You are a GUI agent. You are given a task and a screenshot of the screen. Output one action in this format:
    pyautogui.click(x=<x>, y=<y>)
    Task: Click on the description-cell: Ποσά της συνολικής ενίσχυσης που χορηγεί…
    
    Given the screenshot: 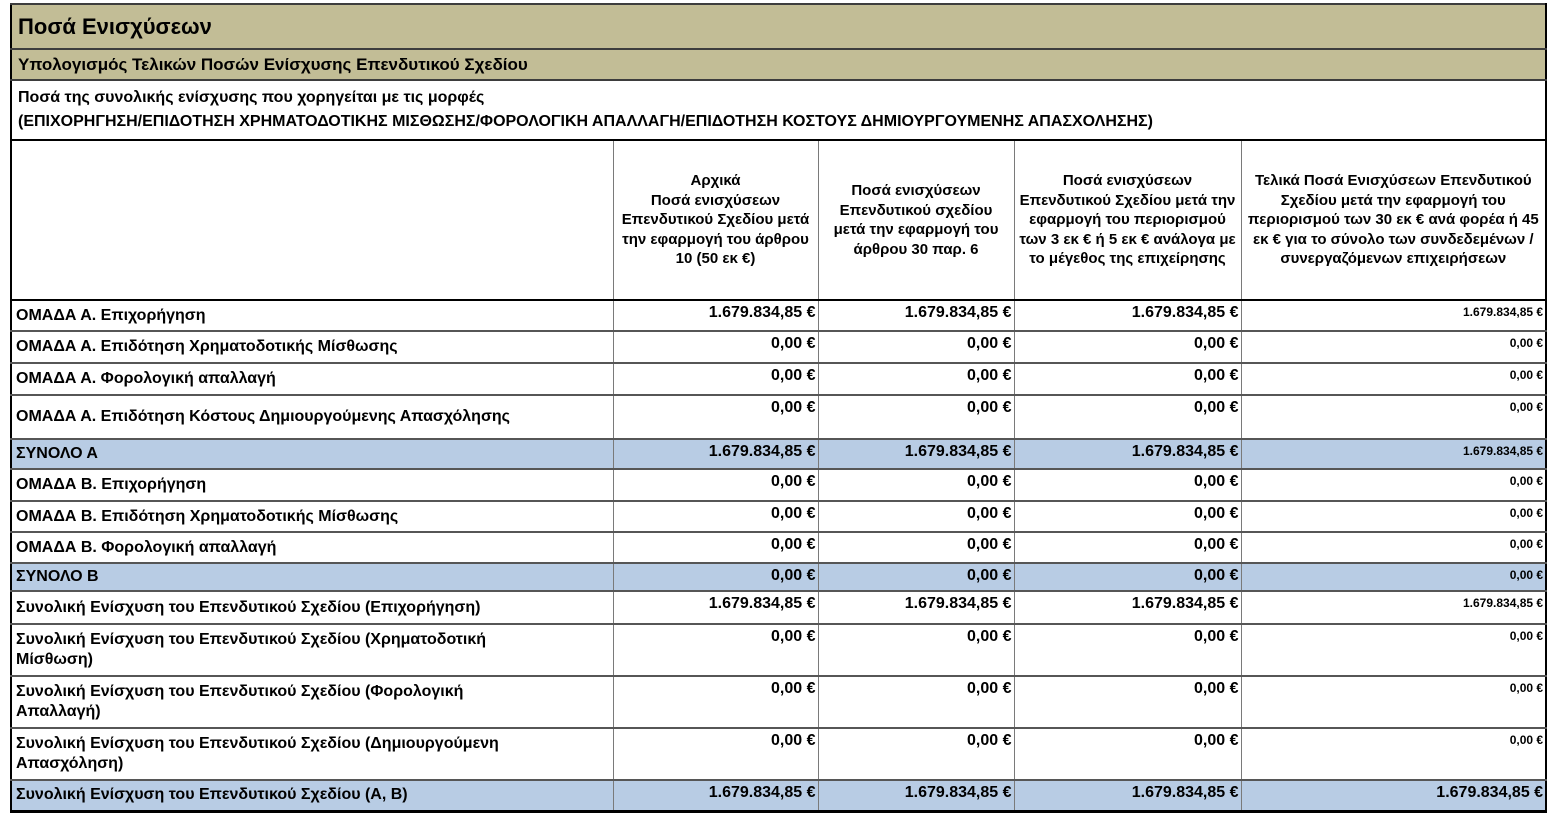 What is the action you would take?
    pyautogui.click(x=778, y=110)
    